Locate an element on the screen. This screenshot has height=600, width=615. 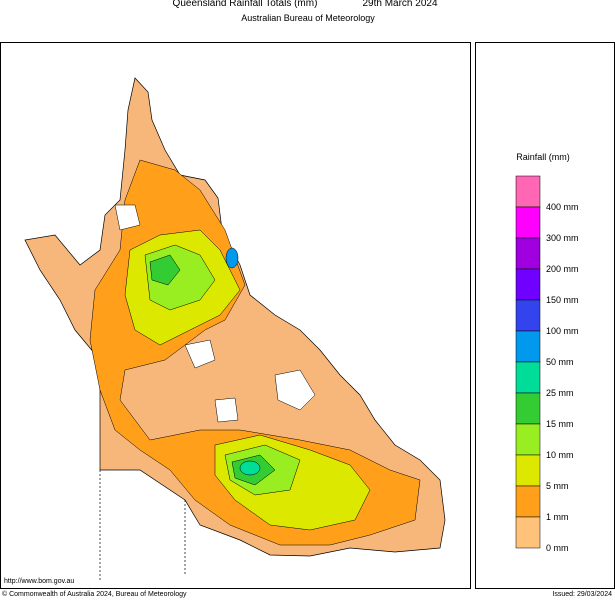
state-border is located at coordinates (142, 525).